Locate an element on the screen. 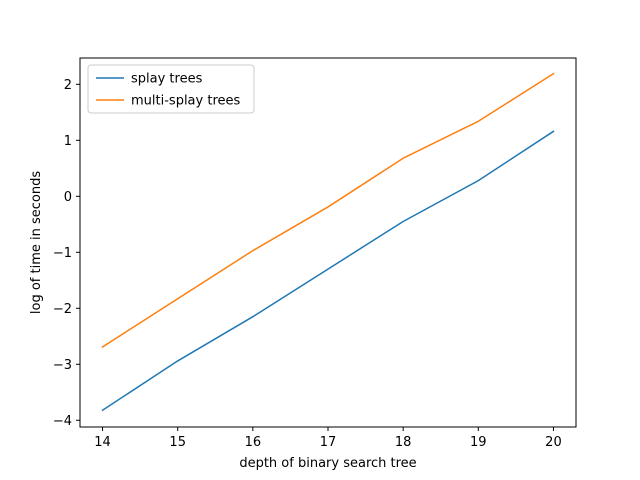 The width and height of the screenshot is (640, 480). legend-label-0: splay trees is located at coordinates (167, 79).